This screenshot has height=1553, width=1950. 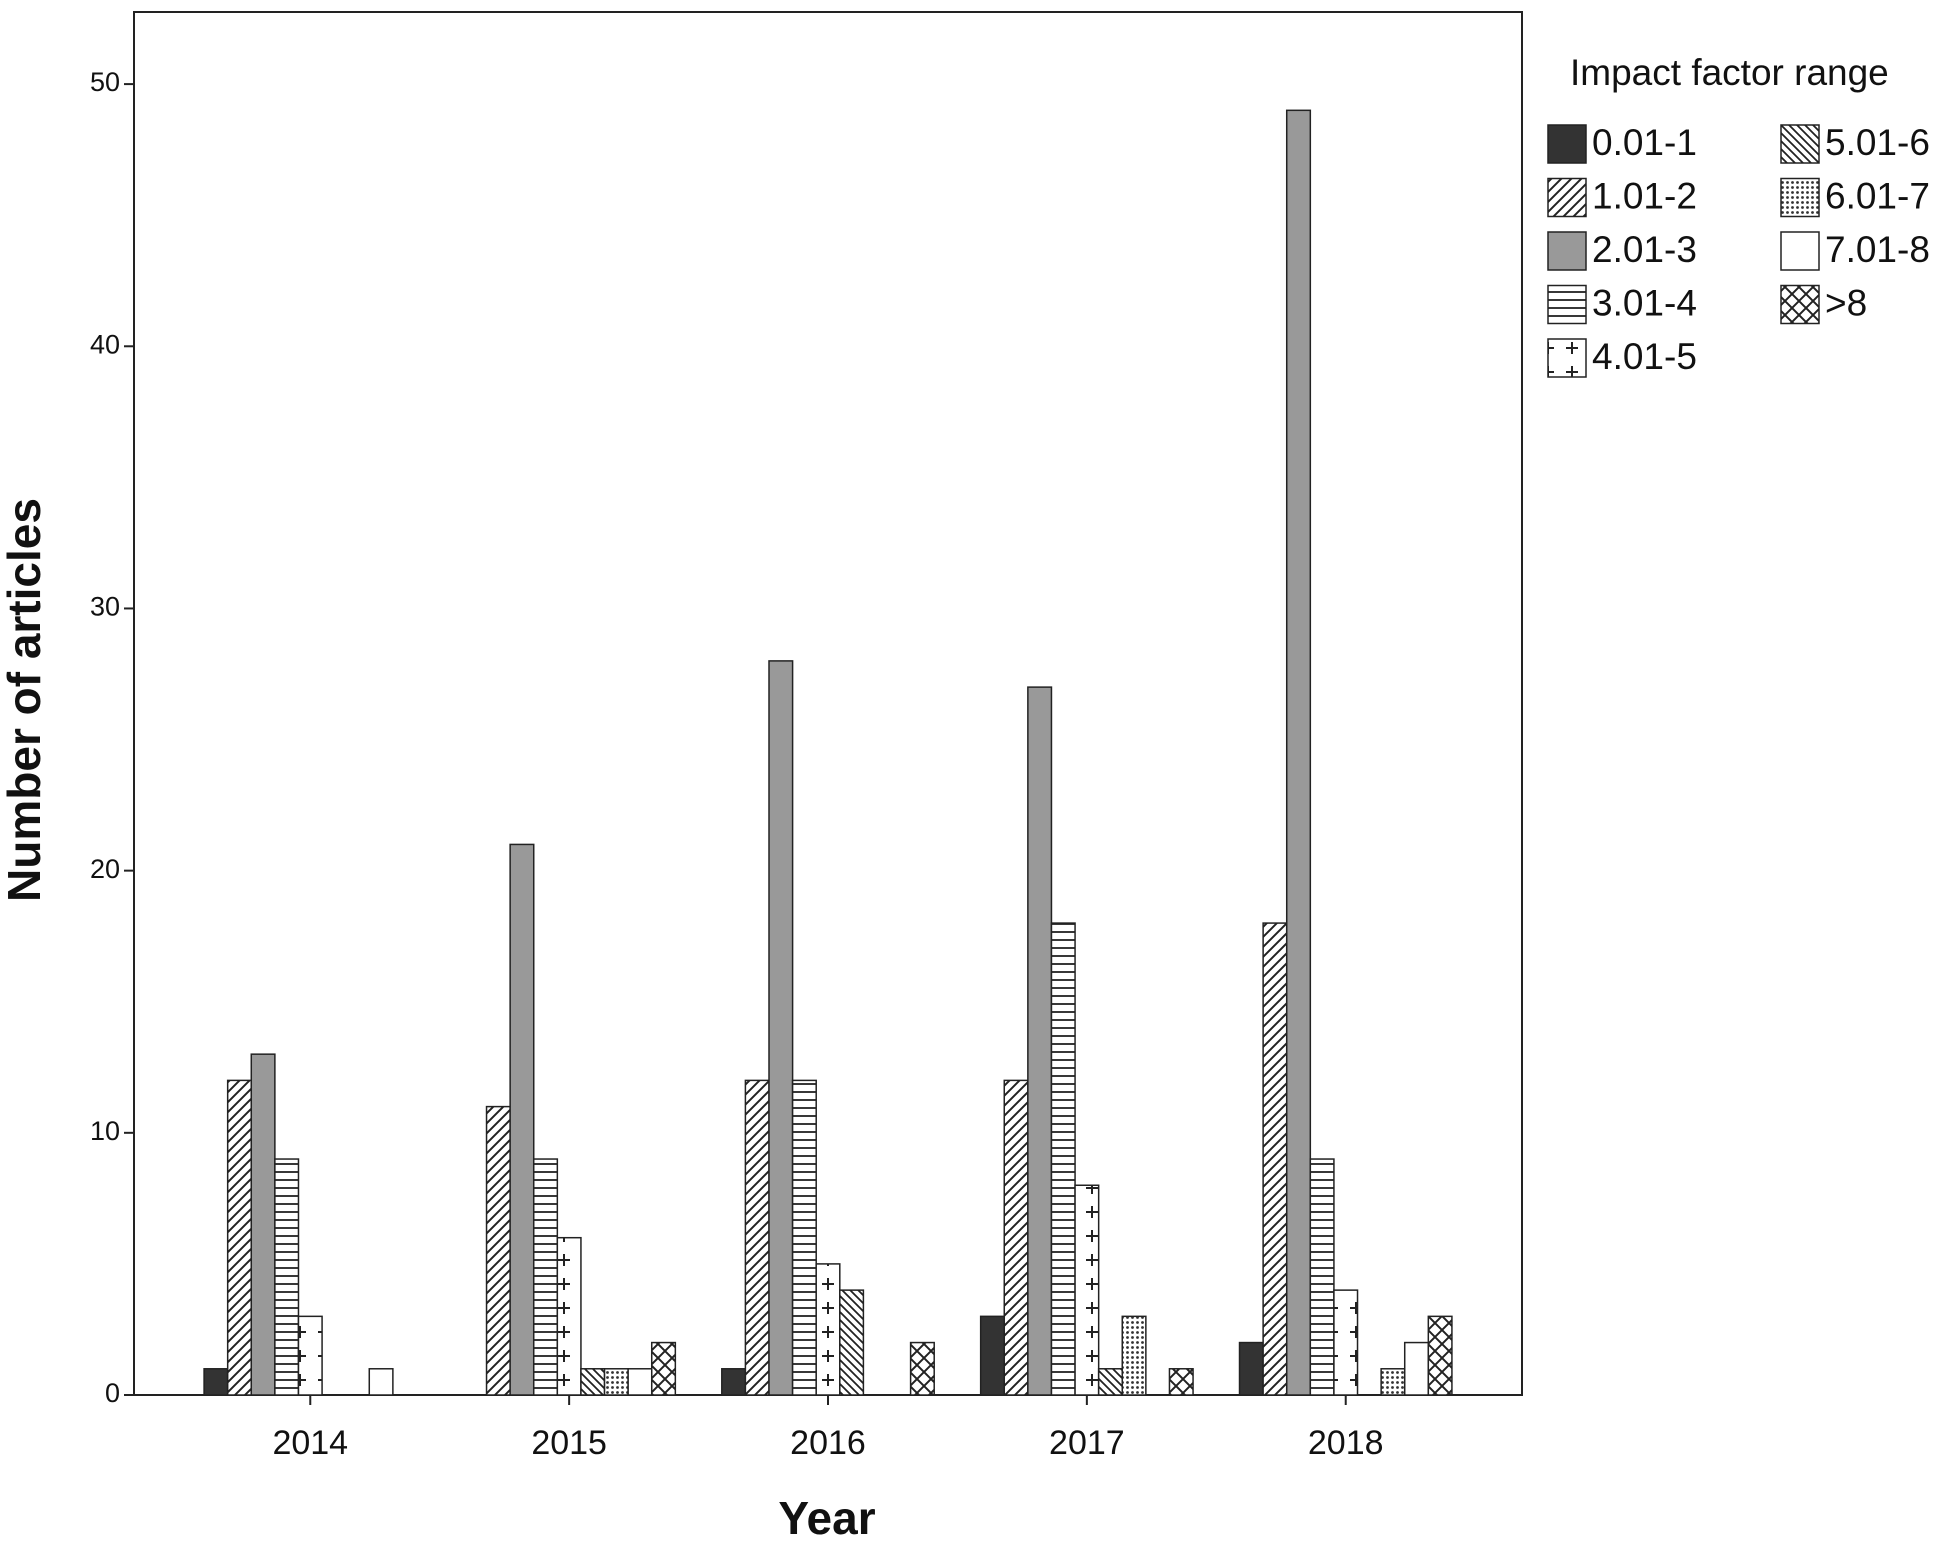 I want to click on y-tick-label: 10, so click(x=105, y=1131).